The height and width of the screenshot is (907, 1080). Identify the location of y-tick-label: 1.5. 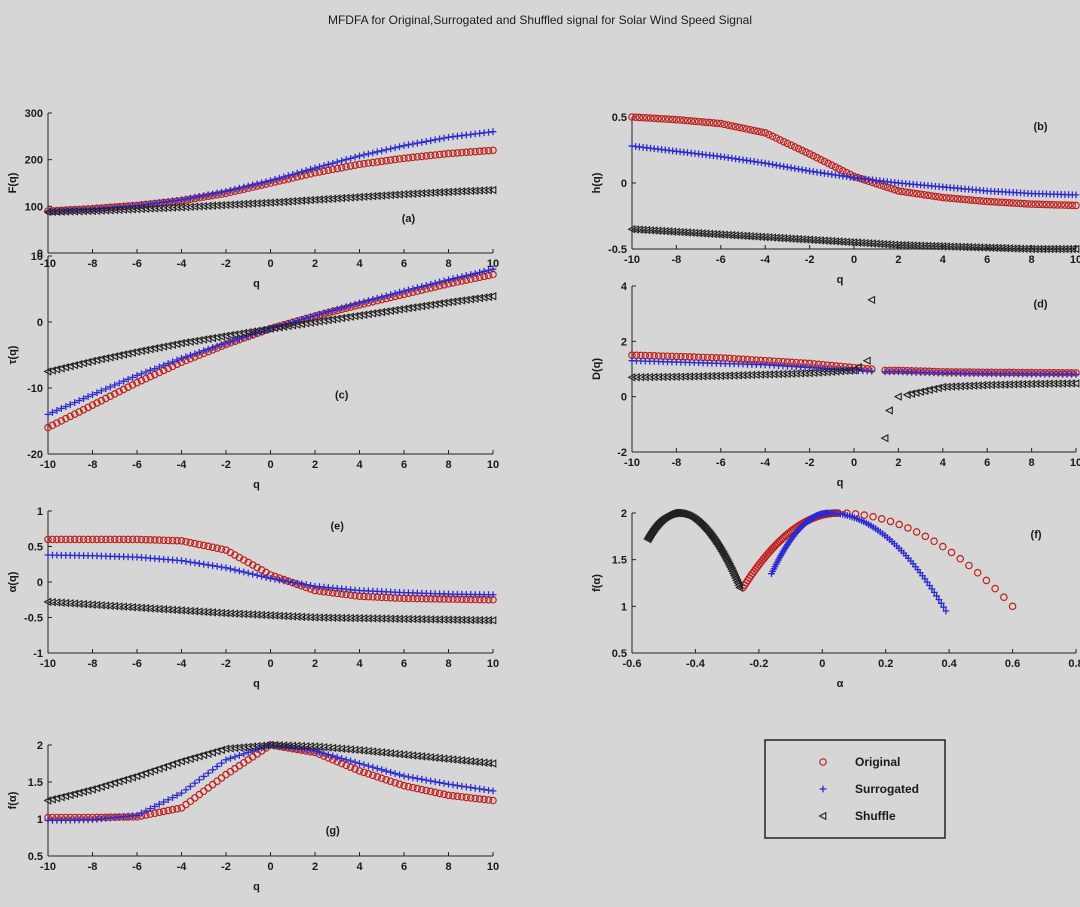
(35, 783).